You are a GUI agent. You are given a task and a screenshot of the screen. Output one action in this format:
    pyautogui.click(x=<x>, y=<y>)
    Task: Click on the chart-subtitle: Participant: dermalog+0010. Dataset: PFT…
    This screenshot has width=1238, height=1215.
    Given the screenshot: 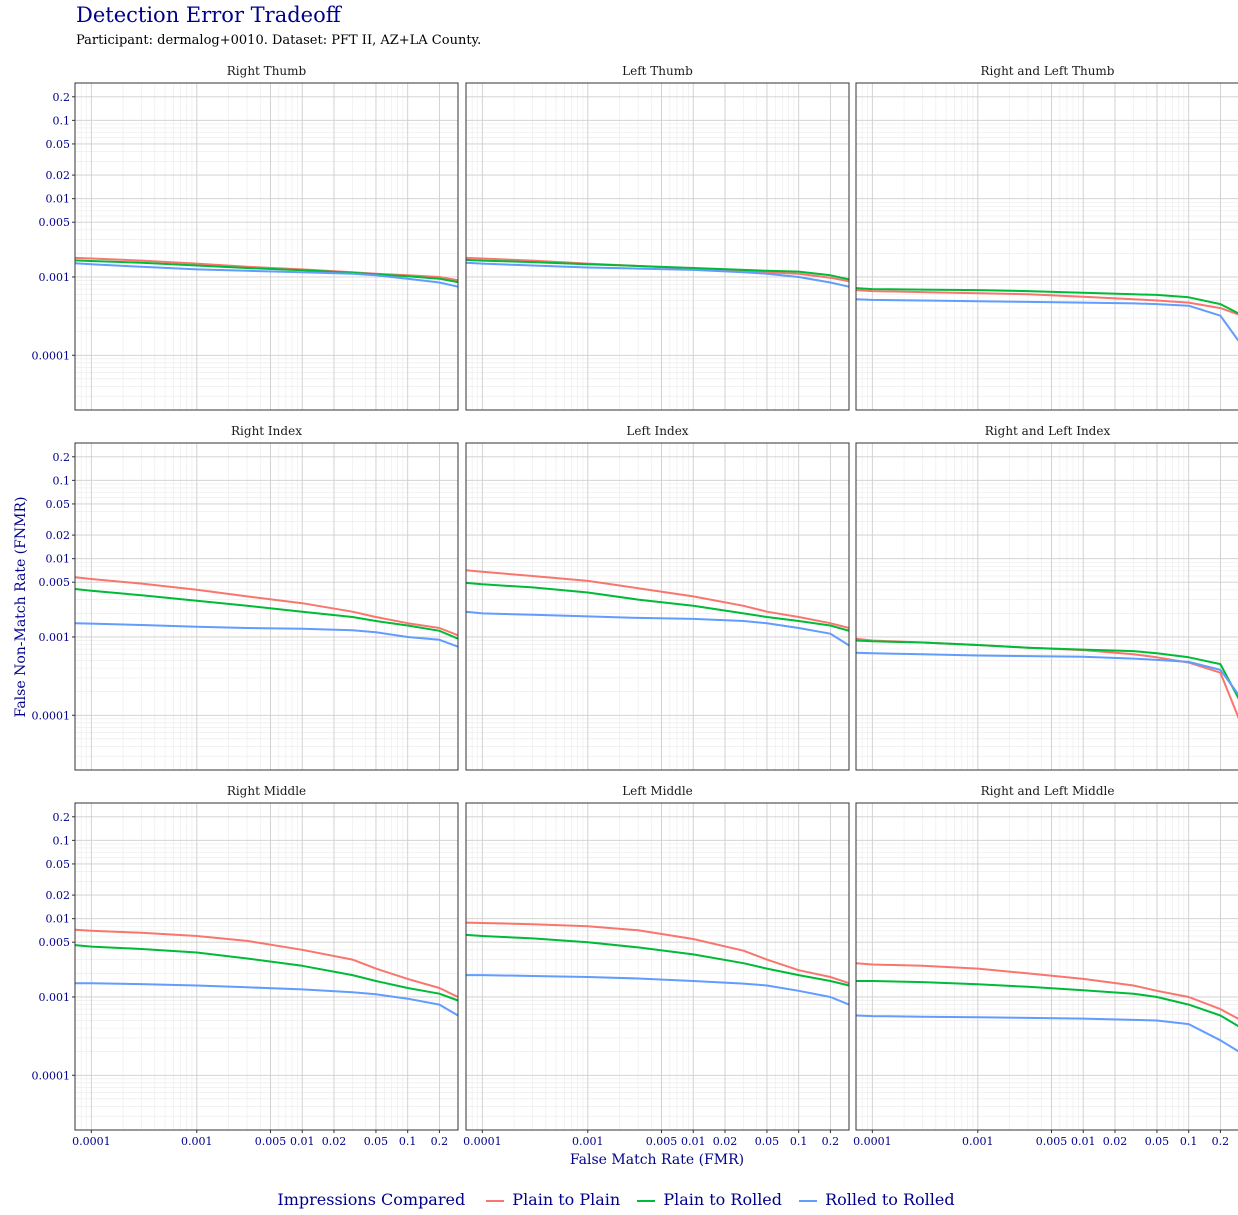 What is the action you would take?
    pyautogui.click(x=279, y=40)
    